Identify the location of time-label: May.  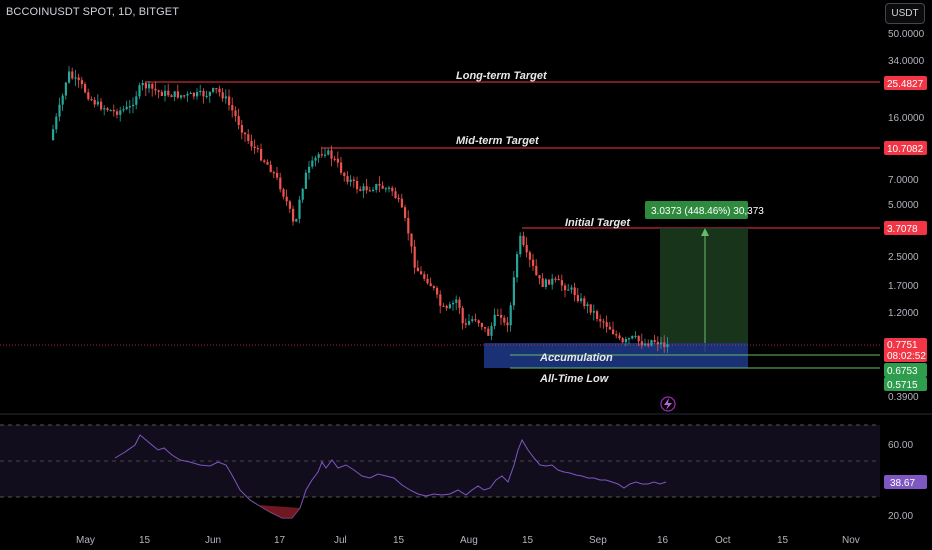
(85, 540).